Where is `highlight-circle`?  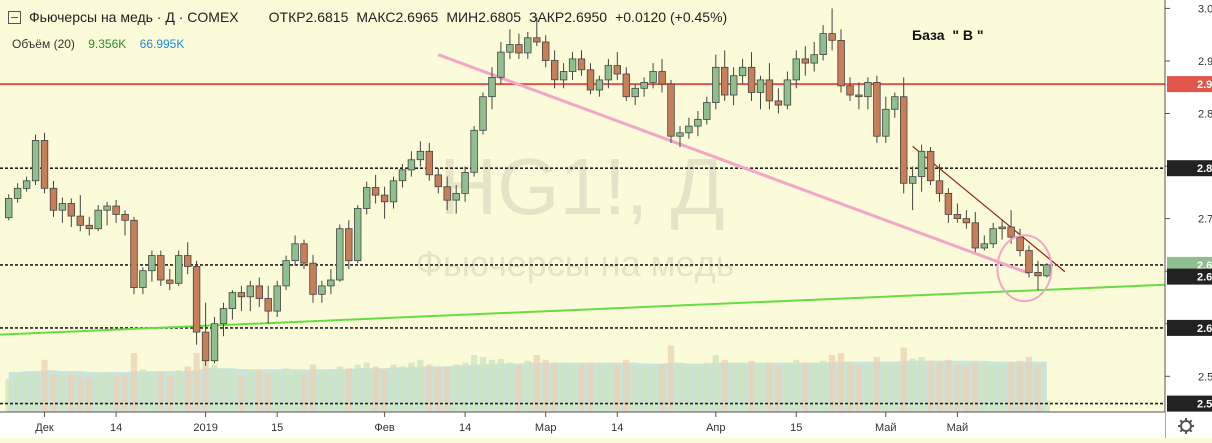
highlight-circle is located at coordinates (1024, 268).